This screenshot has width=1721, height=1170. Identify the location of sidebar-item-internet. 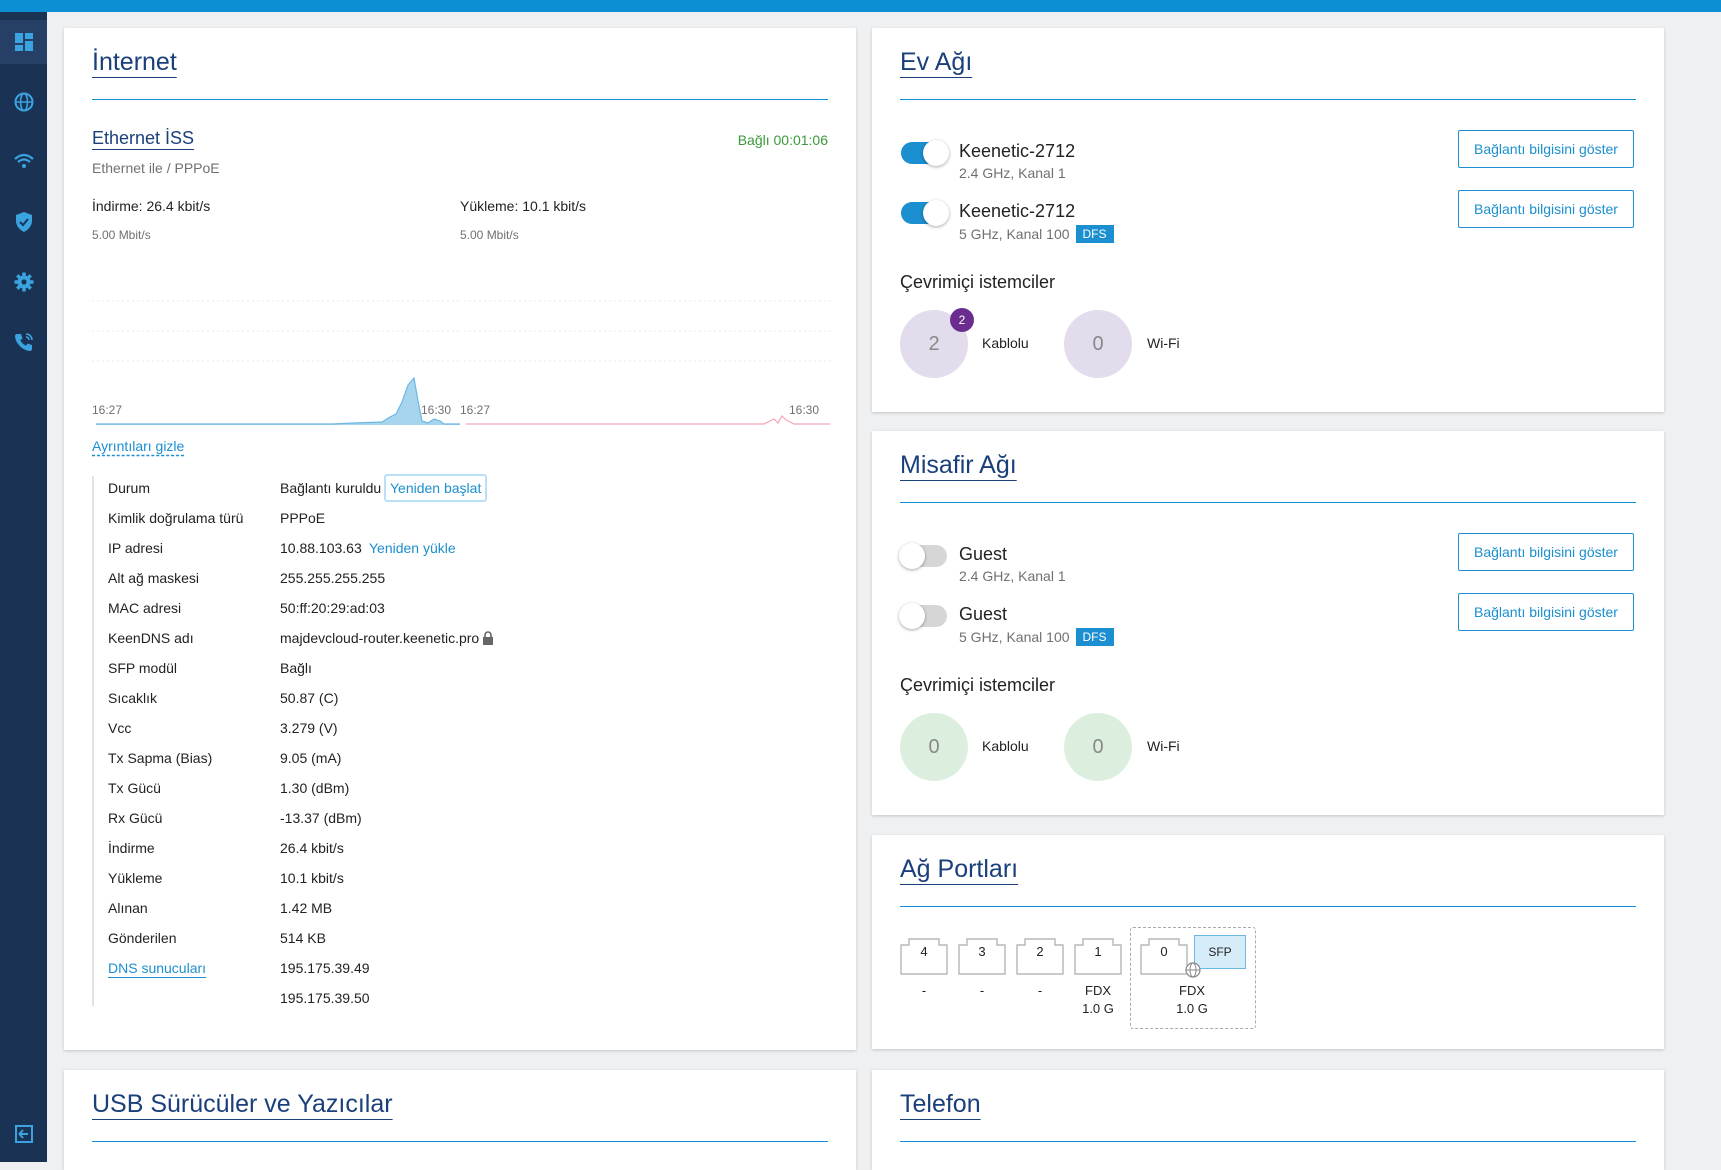
(23, 102).